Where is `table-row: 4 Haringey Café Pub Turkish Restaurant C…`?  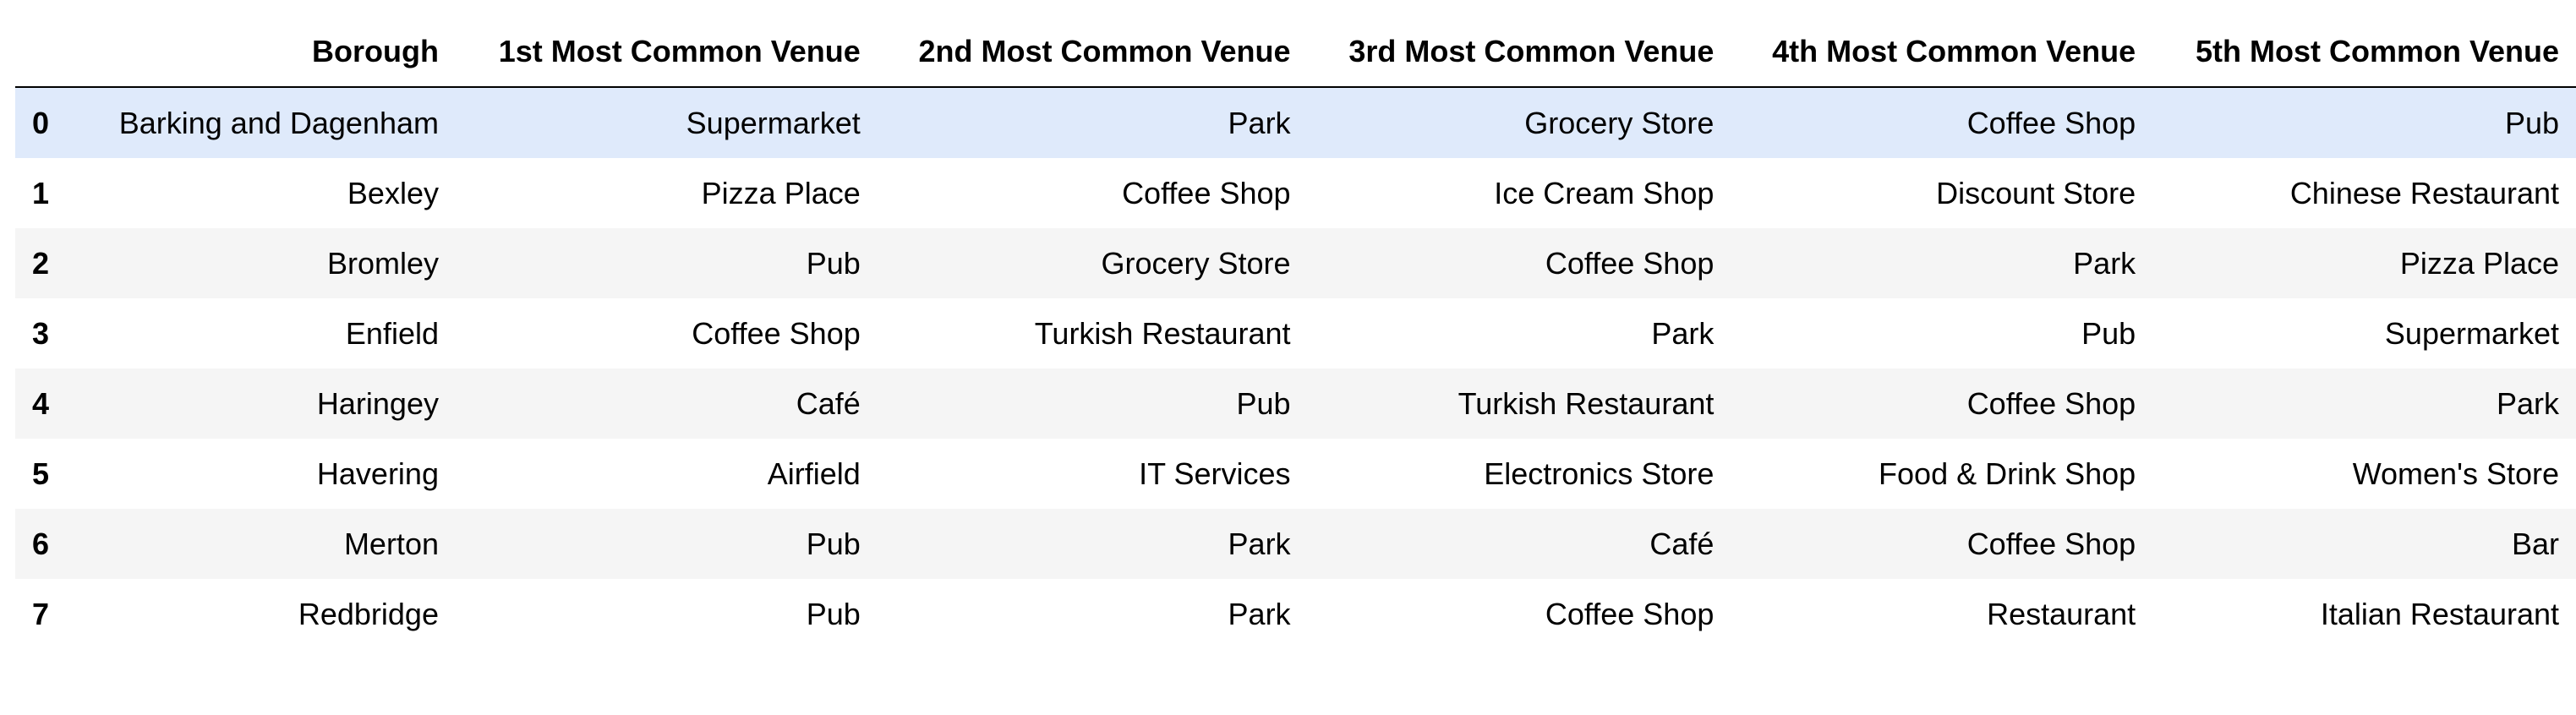
table-row: 4 Haringey Café Pub Turkish Restaurant C… is located at coordinates (1296, 404).